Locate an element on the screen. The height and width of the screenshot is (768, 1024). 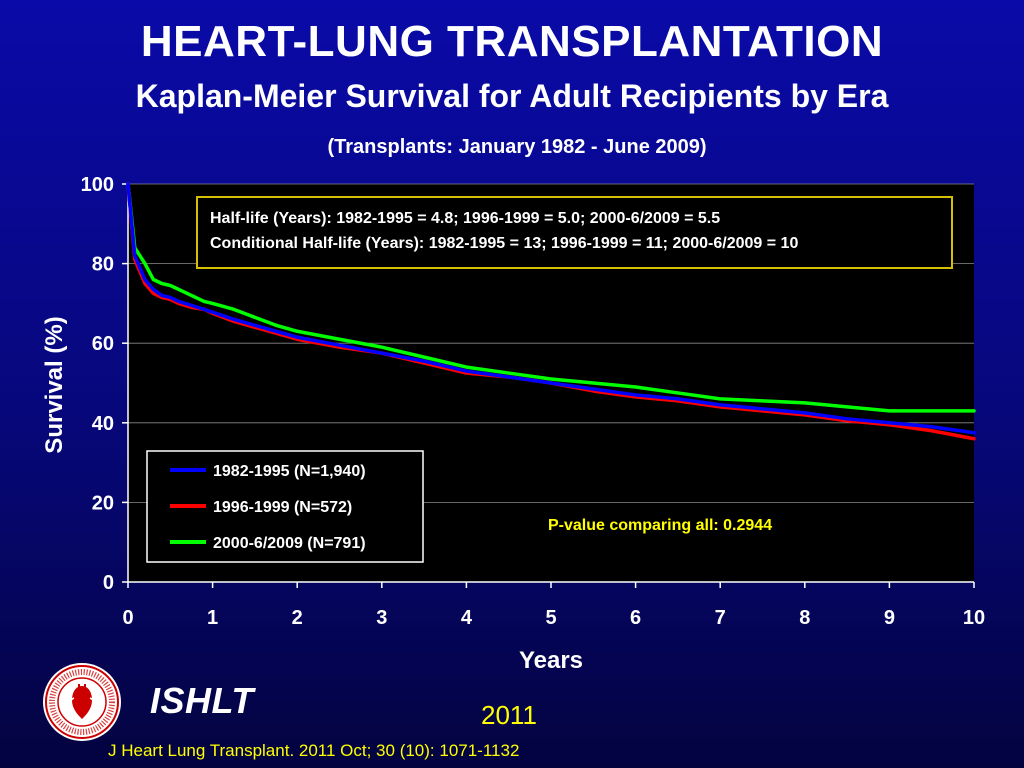
y-tick-label: 0 is located at coordinates (108, 583).